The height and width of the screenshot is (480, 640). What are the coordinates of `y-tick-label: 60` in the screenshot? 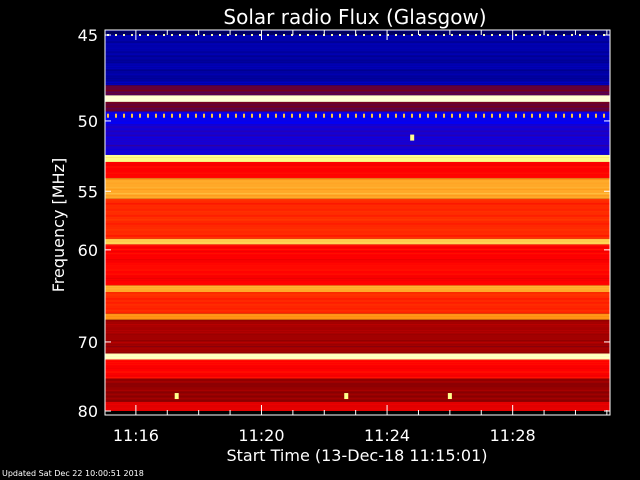 It's located at (88, 250).